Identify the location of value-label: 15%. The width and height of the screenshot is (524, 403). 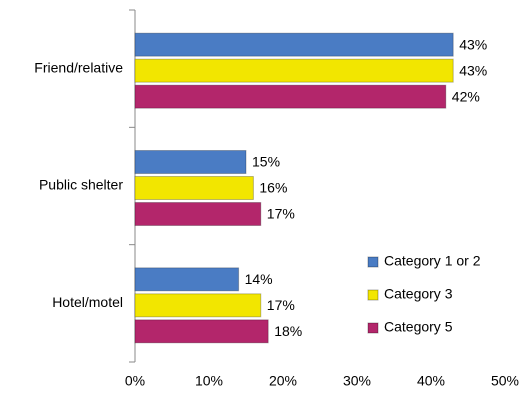
(266, 162).